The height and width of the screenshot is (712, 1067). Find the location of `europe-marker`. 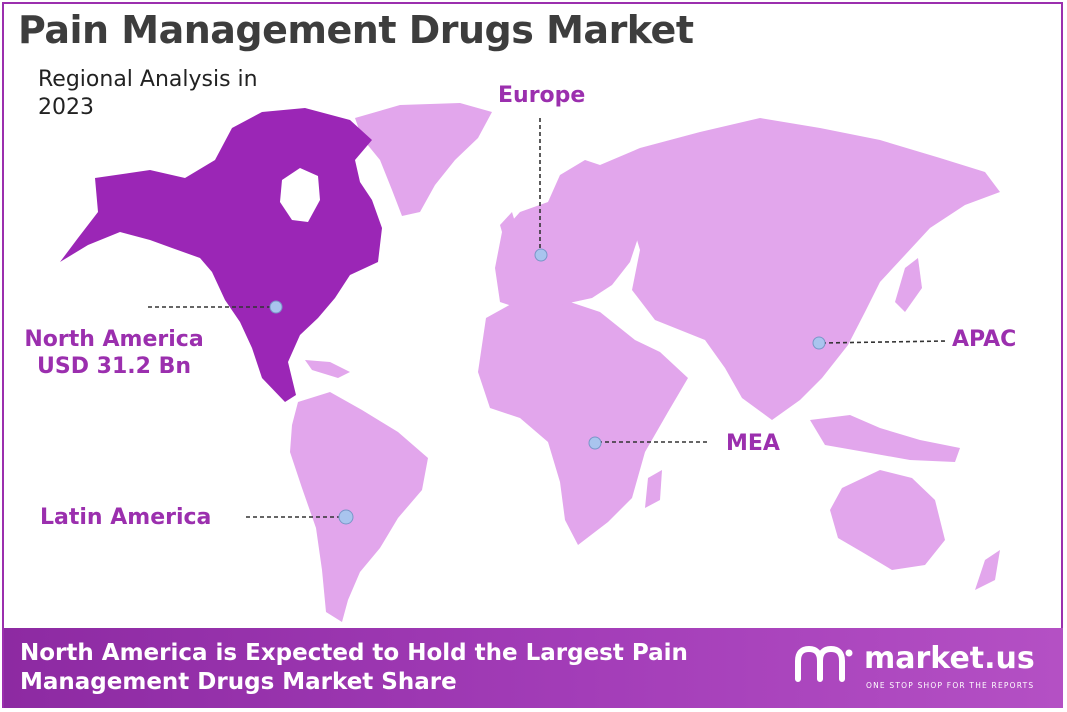

europe-marker is located at coordinates (541, 255).